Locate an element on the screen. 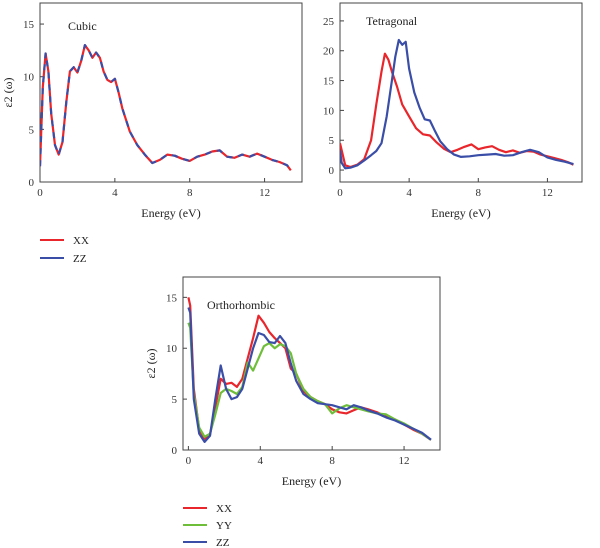  panel-title: Tetragonal is located at coordinates (392, 21).